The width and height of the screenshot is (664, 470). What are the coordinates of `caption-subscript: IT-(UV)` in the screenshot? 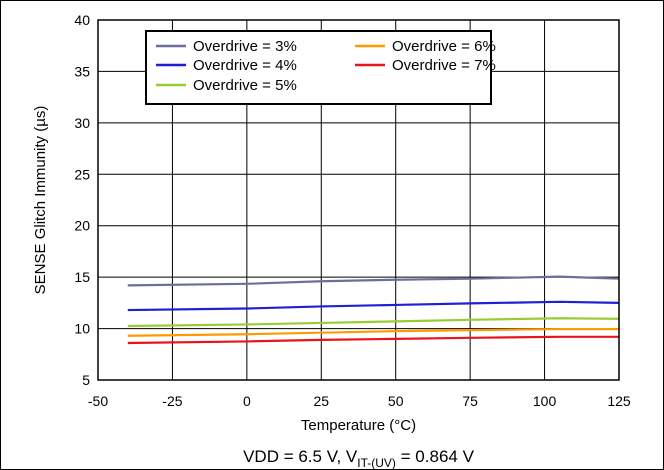 It's located at (376, 463).